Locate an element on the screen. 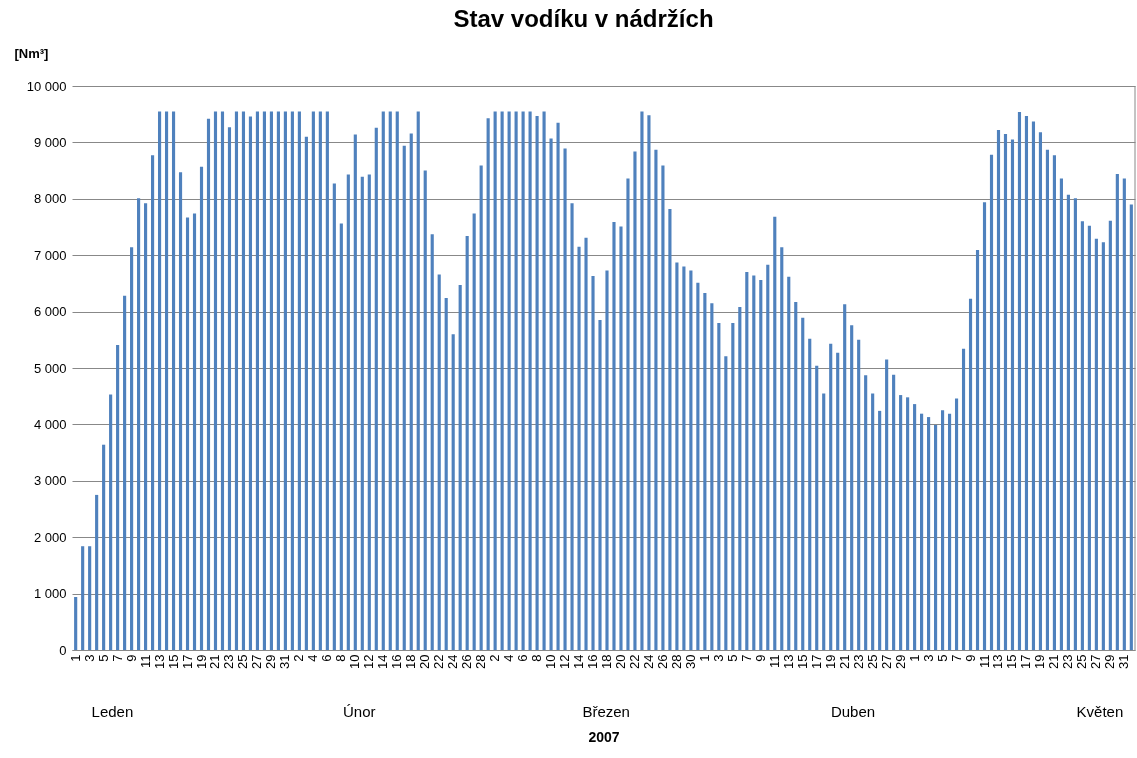 Image resolution: width=1137 pixels, height=758 pixels. x-tick-label: 27 is located at coordinates (1096, 661).